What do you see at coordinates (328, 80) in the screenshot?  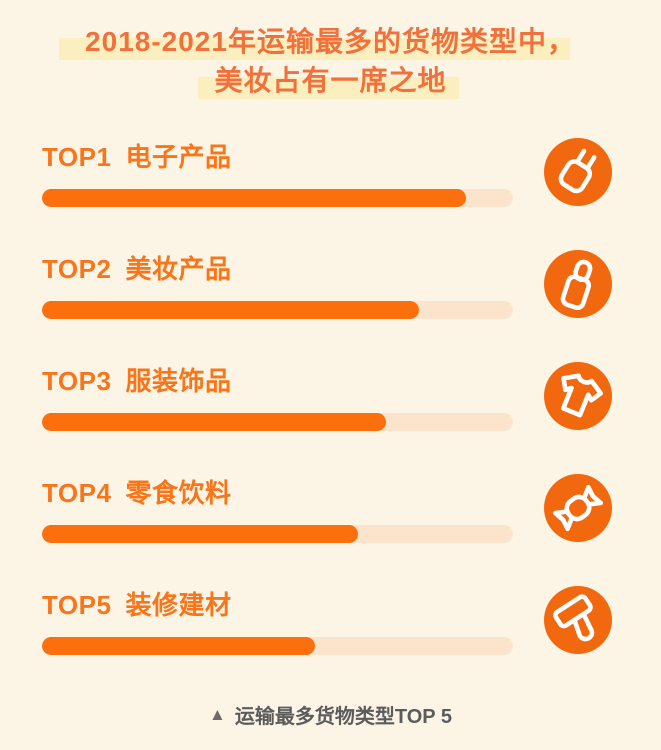 I see `title-line-2: 美妆占有一席之地` at bounding box center [328, 80].